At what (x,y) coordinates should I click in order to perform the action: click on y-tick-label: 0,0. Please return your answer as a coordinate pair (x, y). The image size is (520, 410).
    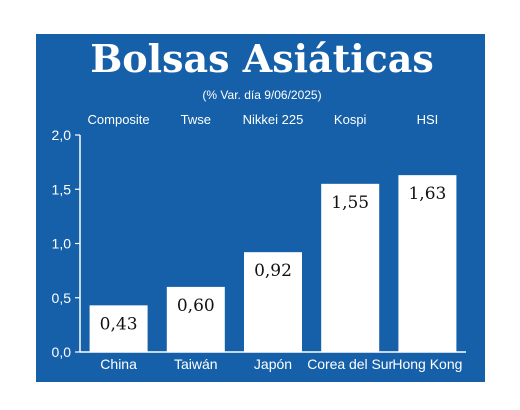
    Looking at the image, I should click on (62, 352).